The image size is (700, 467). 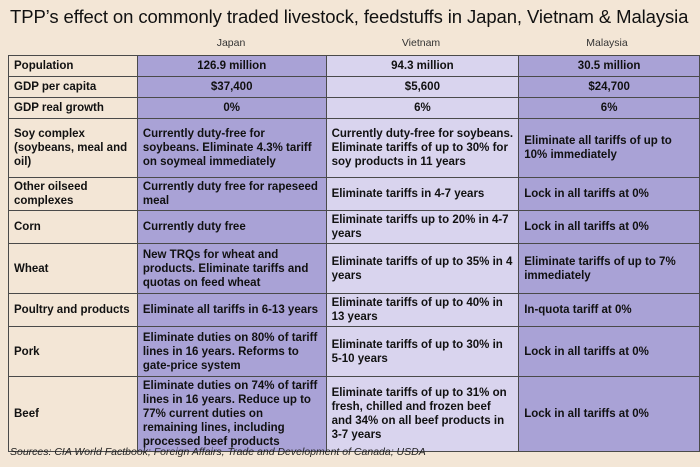 What do you see at coordinates (231, 310) in the screenshot?
I see `cell-japan: Eliminate all tariffs in 6-13 years` at bounding box center [231, 310].